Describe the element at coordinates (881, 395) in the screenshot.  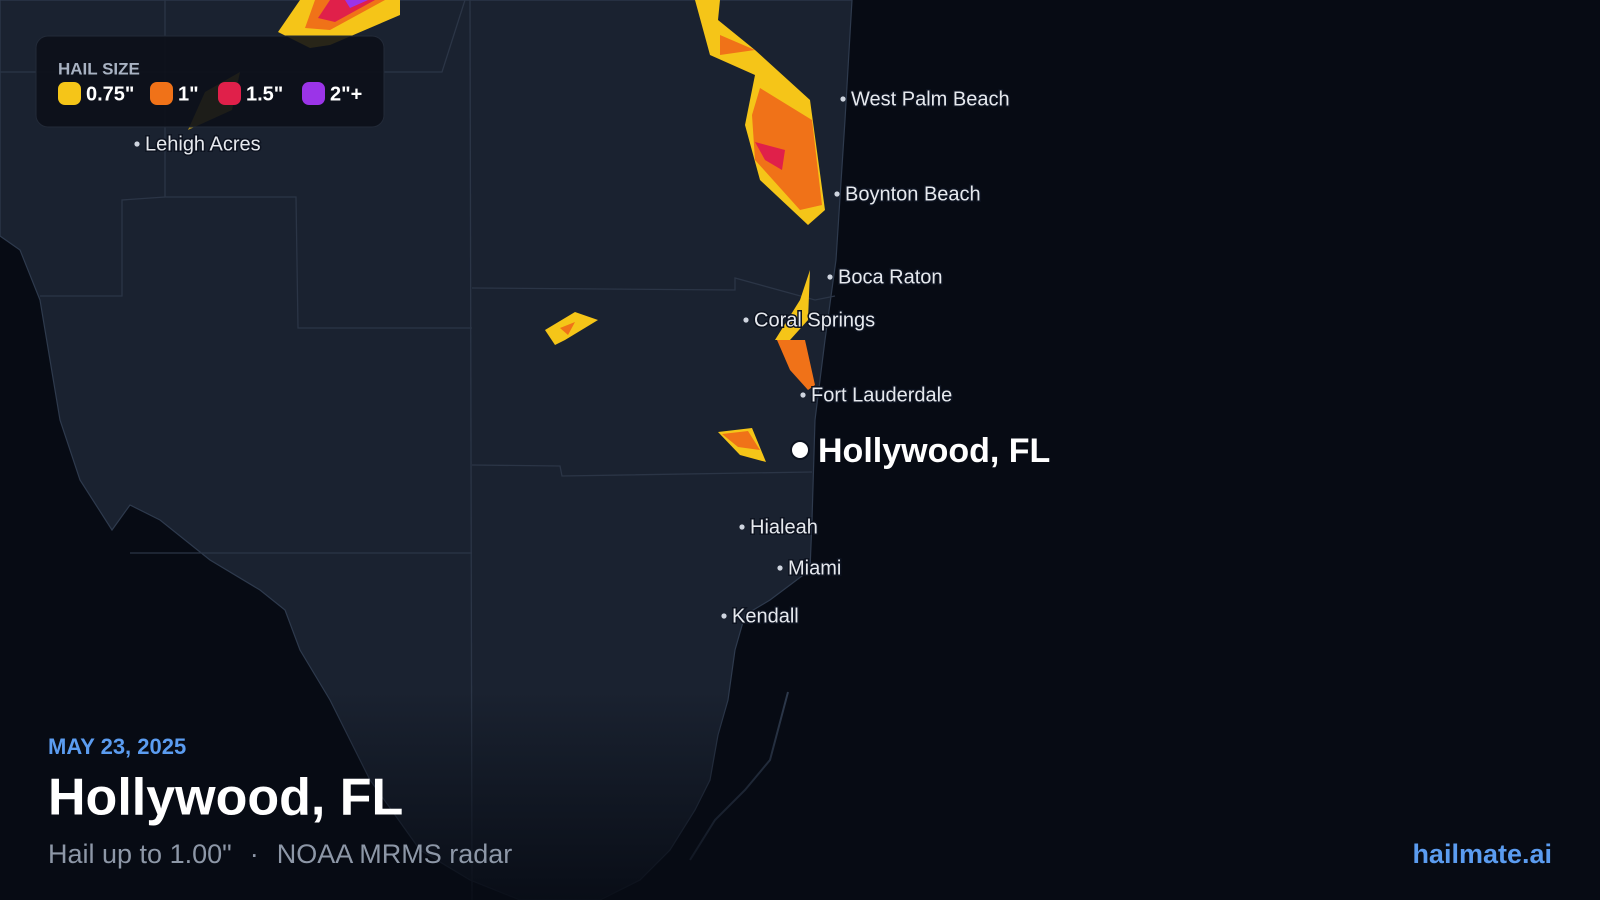
I see `city-label: Fort Lauderdale` at that location.